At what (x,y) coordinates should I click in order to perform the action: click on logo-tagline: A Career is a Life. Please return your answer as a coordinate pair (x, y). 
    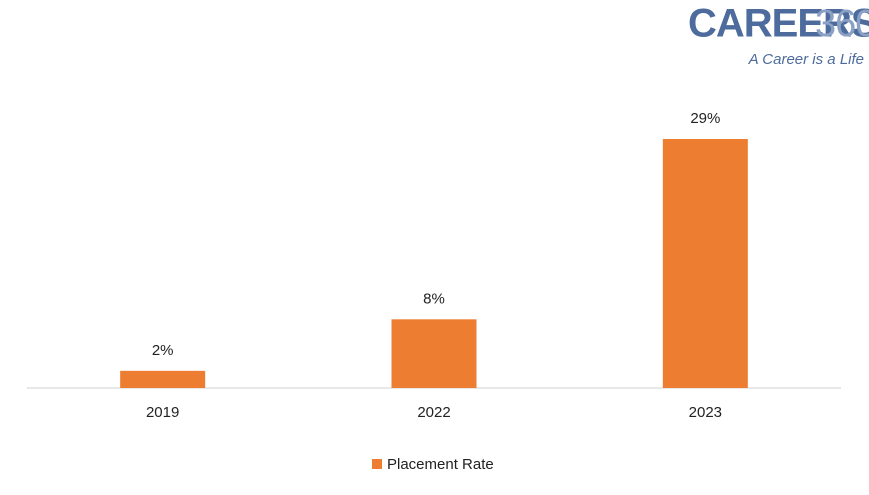
    Looking at the image, I should click on (806, 59).